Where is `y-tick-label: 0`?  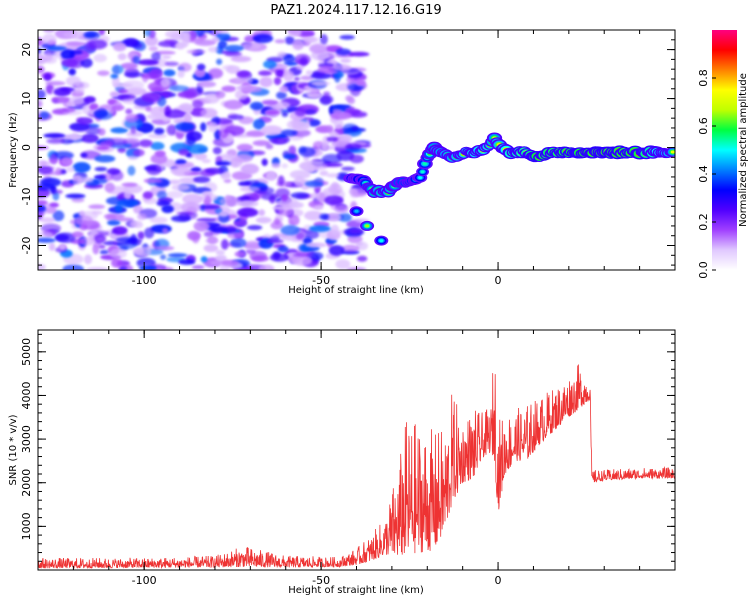 y-tick-label: 0 is located at coordinates (26, 147).